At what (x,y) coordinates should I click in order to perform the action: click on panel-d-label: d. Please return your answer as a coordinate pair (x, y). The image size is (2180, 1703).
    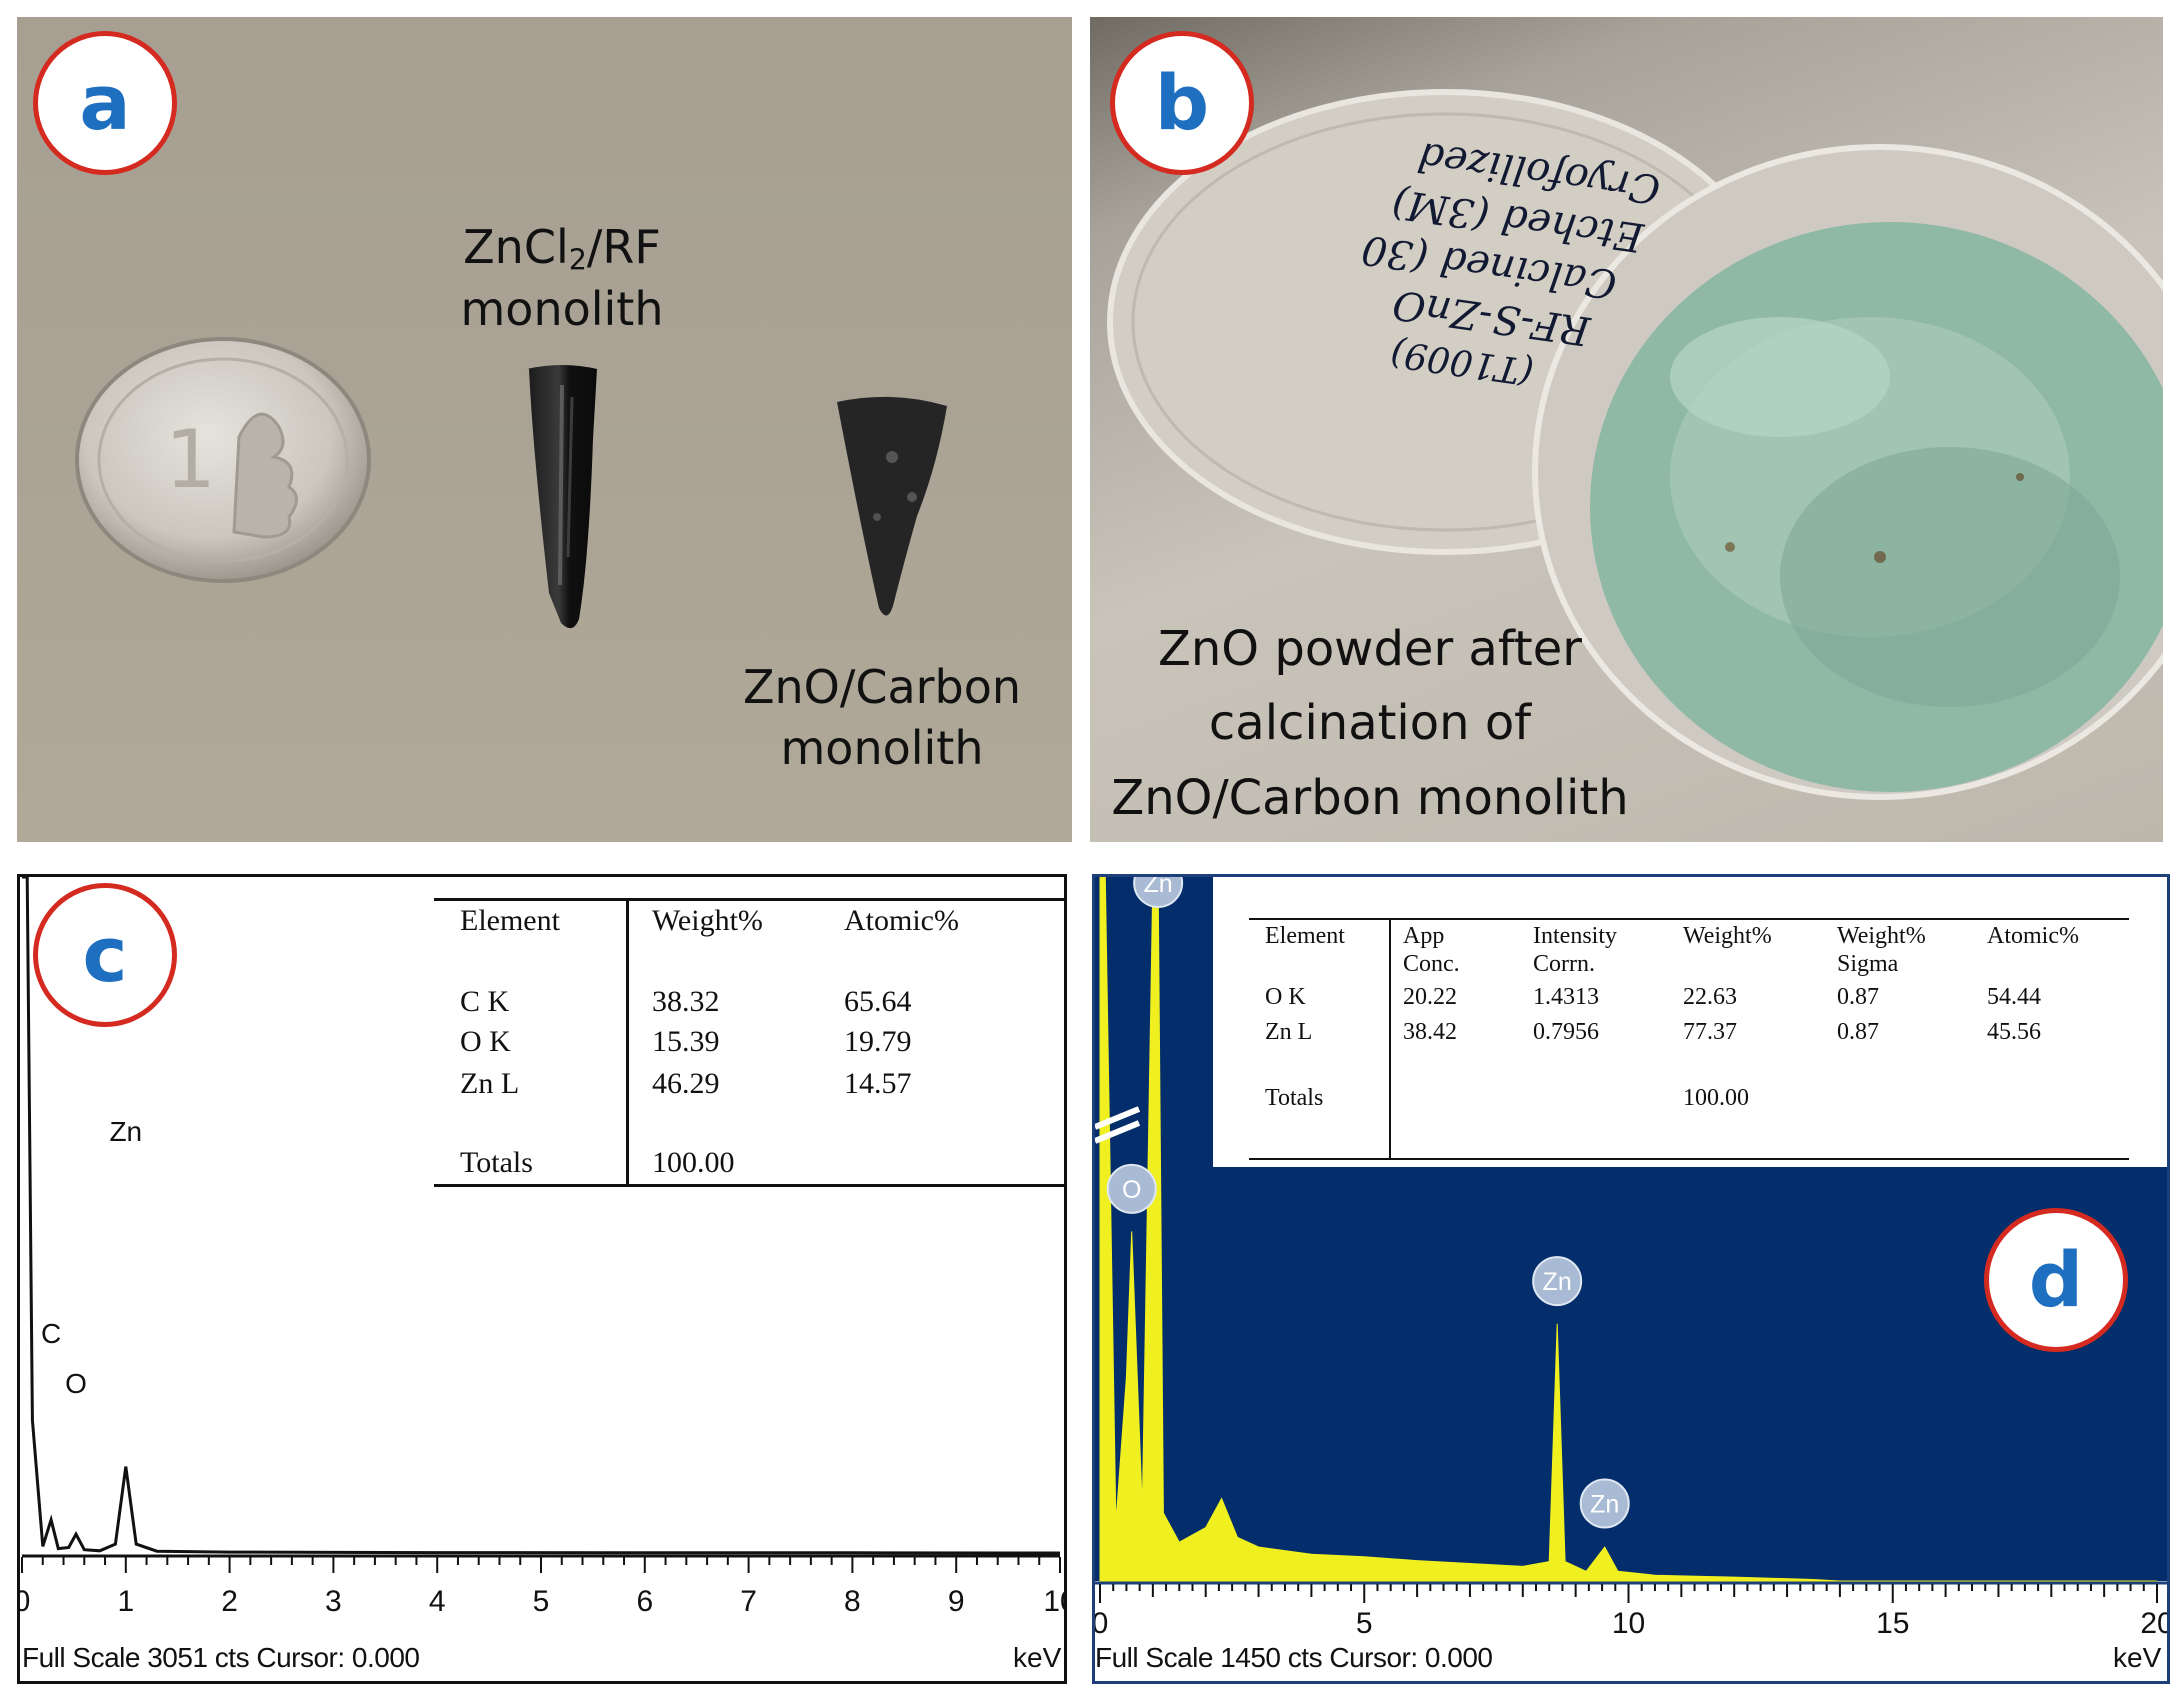
    Looking at the image, I should click on (2056, 1280).